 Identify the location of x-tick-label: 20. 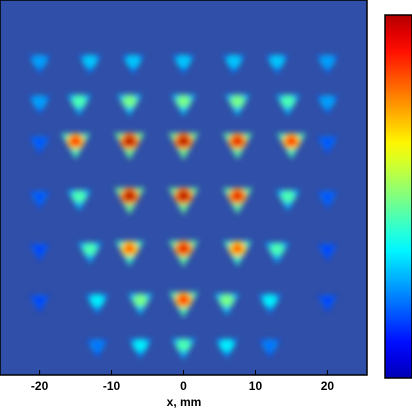
(328, 386).